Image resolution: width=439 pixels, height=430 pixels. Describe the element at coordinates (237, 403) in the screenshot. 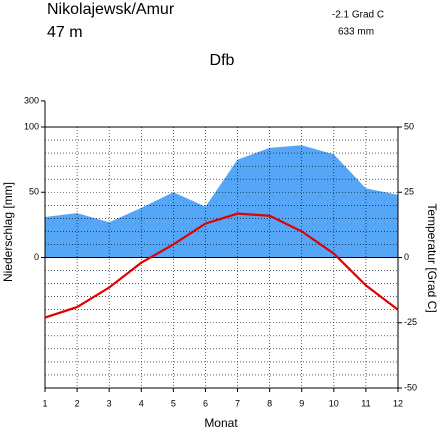

I see `x-tick-label: 7` at that location.